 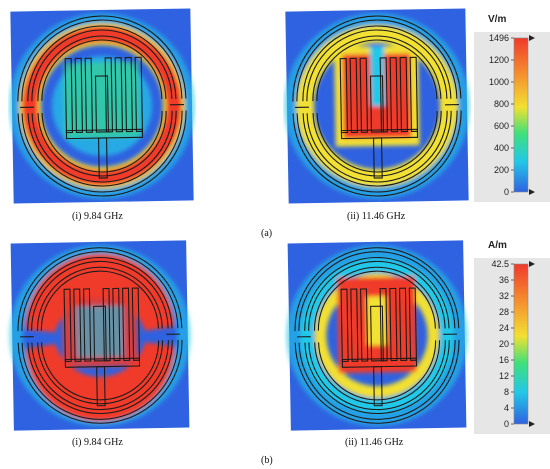 I want to click on scale-tick-label: 36, so click(x=504, y=280).